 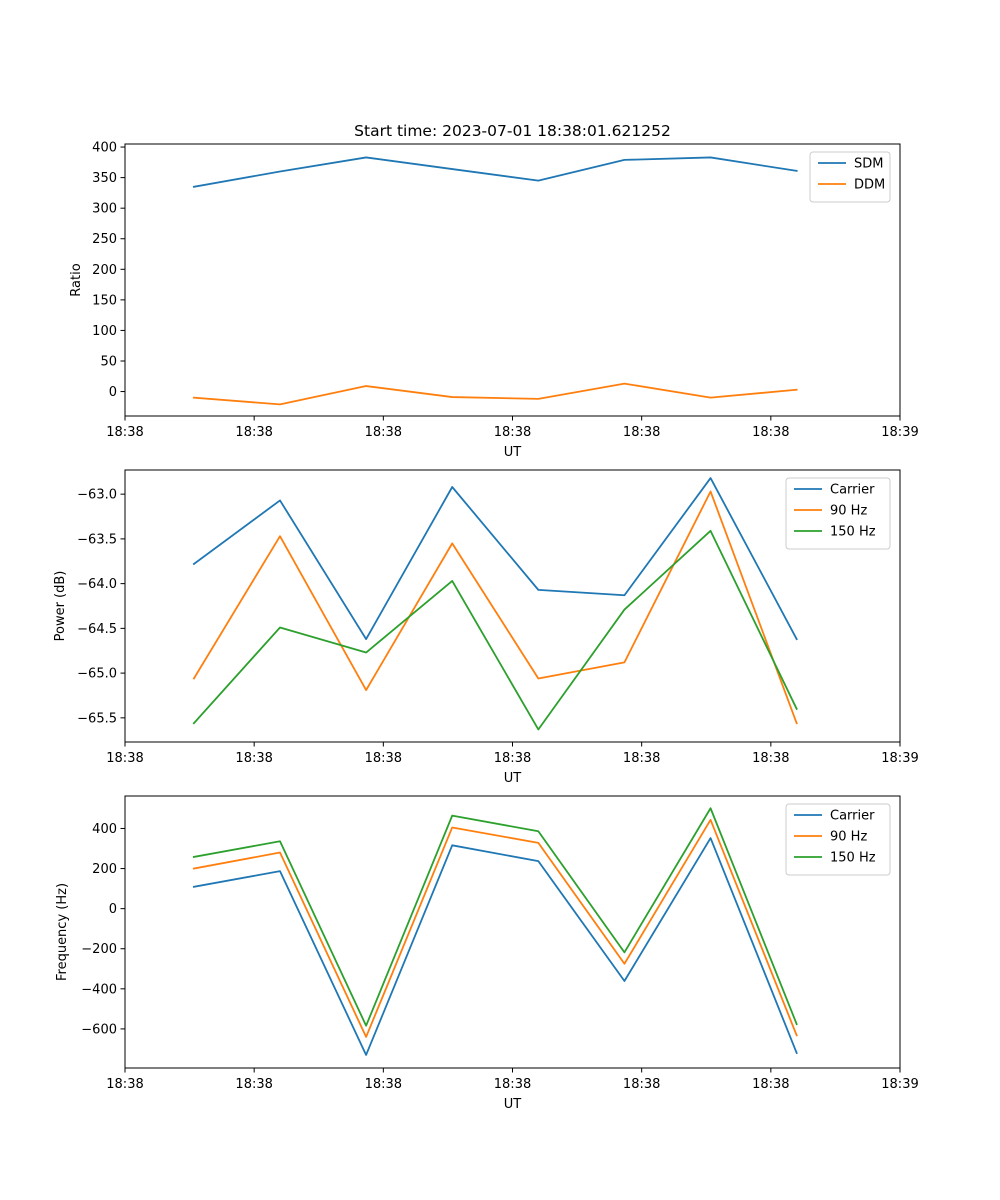 I want to click on frequency-x-axis-label: UT, so click(x=513, y=1104).